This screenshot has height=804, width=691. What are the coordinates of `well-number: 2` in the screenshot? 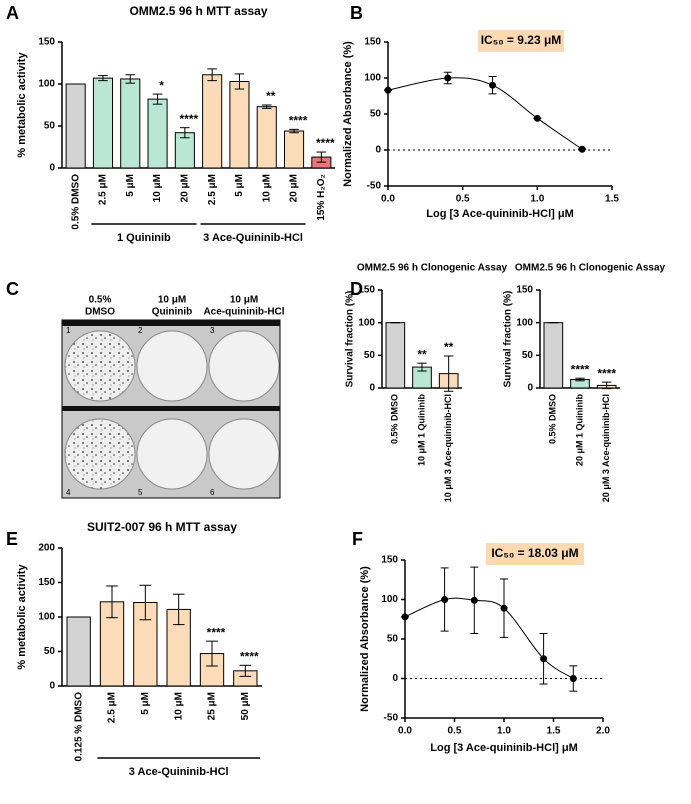 It's located at (140, 330).